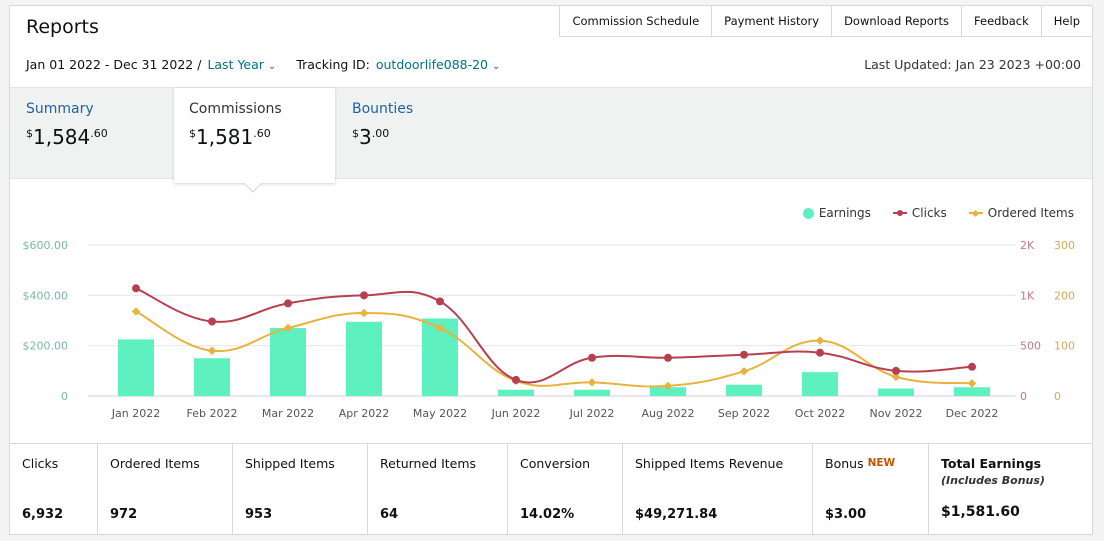 This screenshot has width=1104, height=541. Describe the element at coordinates (64, 396) in the screenshot. I see `left-axis-tick-label: 0` at that location.